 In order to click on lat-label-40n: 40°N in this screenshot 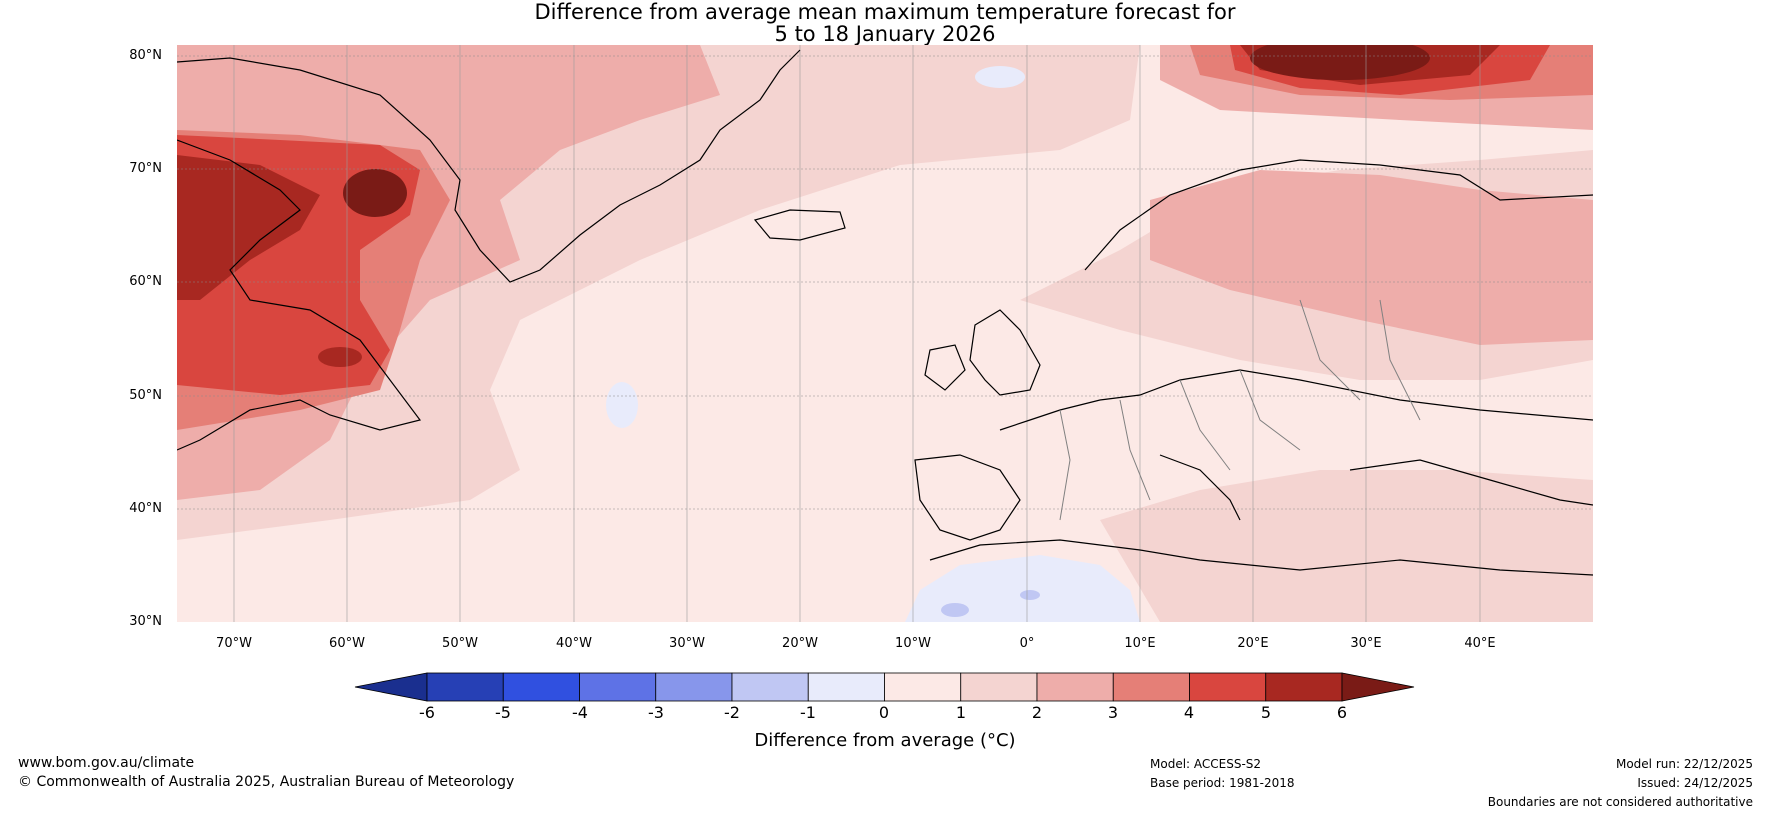, I will do `click(145, 508)`.